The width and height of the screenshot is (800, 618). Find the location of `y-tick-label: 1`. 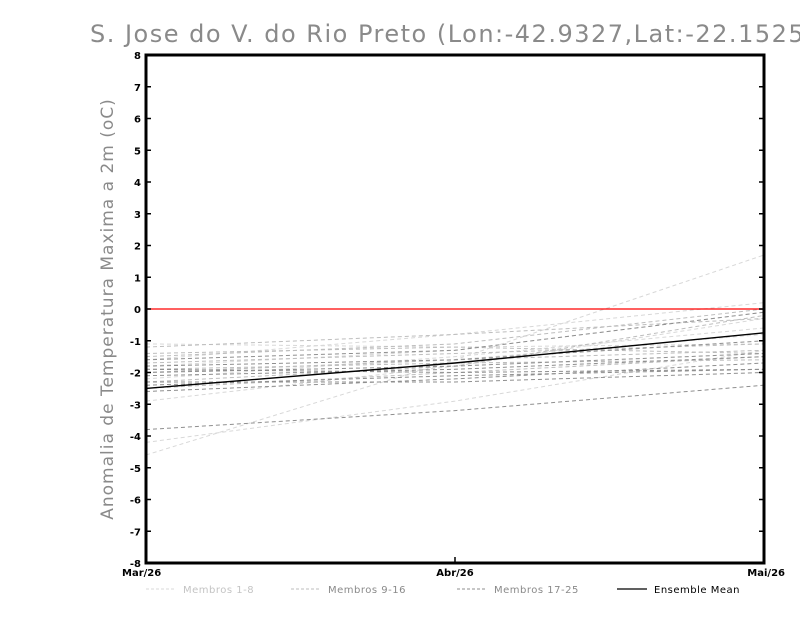

y-tick-label: 1 is located at coordinates (137, 278).